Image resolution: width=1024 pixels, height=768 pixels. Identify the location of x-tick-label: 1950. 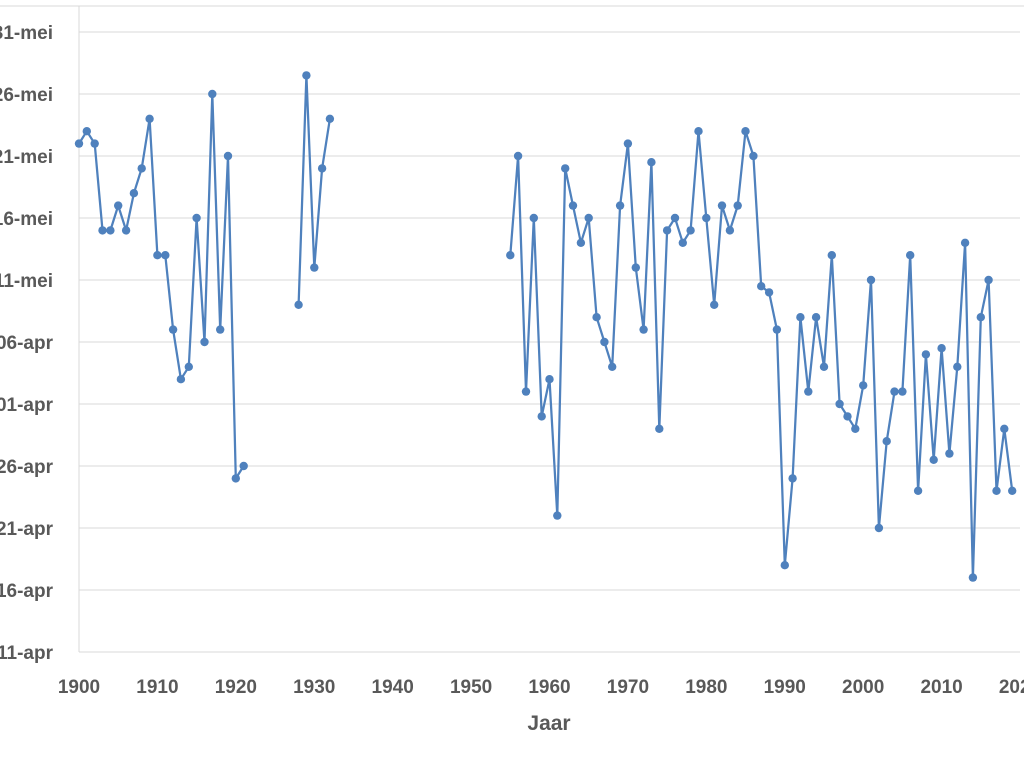
(471, 687).